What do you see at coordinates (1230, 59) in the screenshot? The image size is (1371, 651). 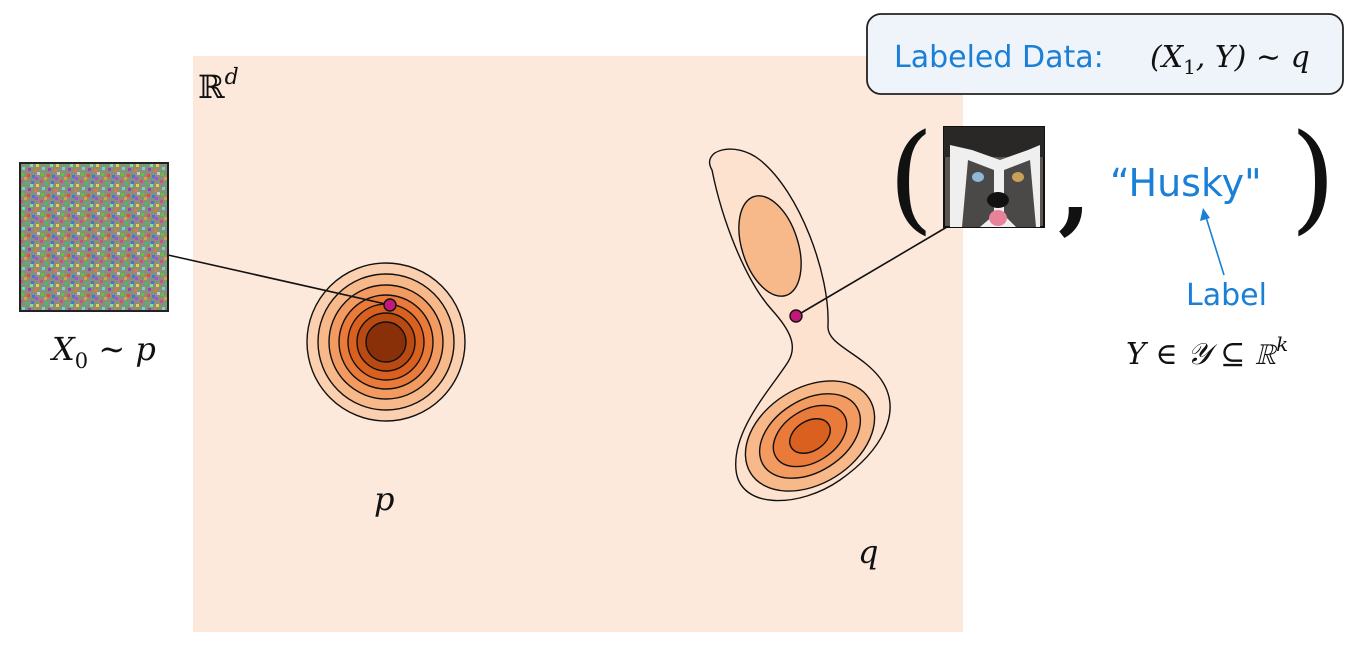 I see `callout-formula: (X1, Y) ∼ q` at bounding box center [1230, 59].